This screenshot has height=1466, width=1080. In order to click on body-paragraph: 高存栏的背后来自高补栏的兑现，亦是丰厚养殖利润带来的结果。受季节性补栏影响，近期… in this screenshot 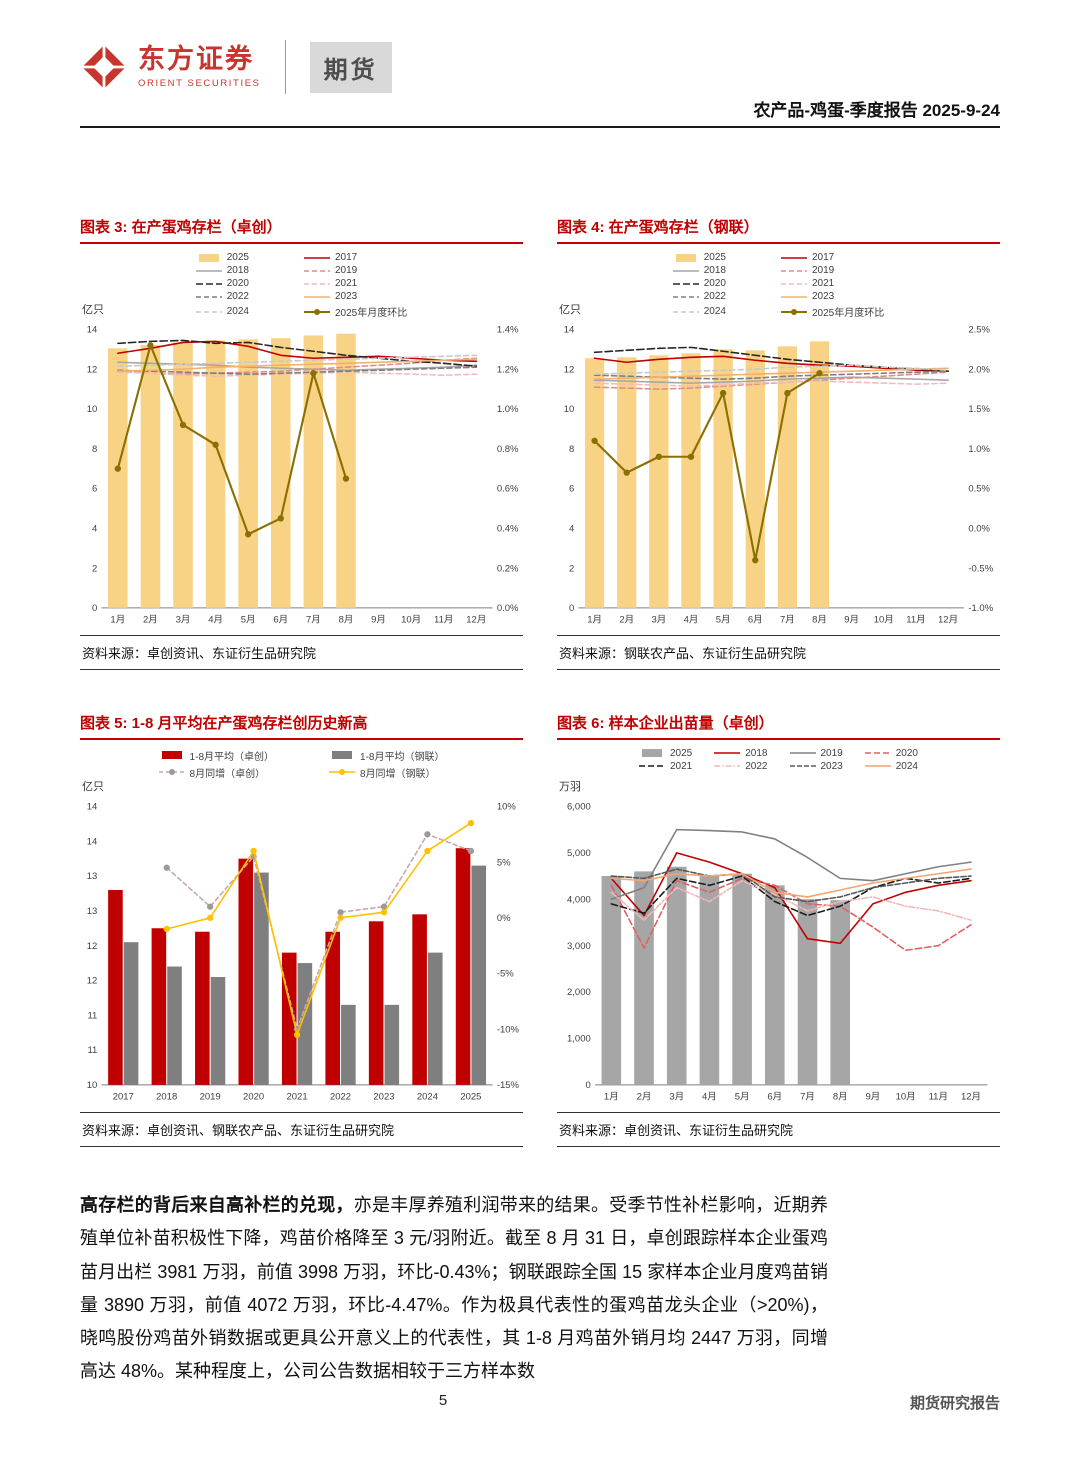, I will do `click(454, 1289)`.